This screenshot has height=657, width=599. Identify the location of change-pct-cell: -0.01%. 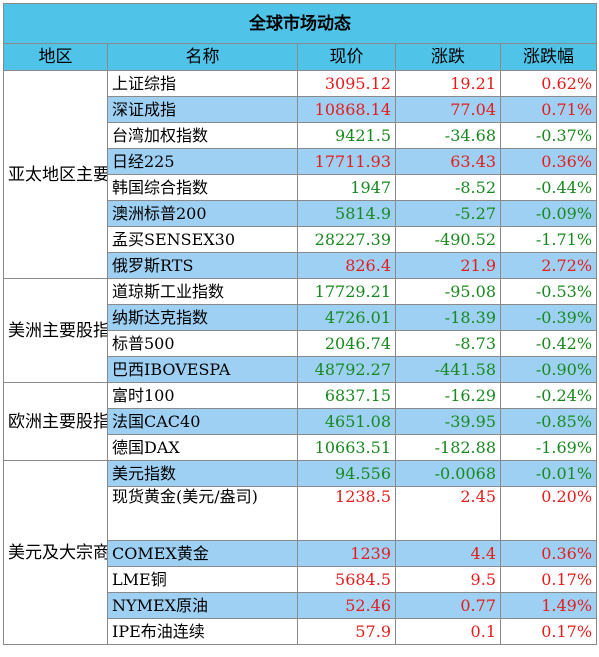
(548, 473).